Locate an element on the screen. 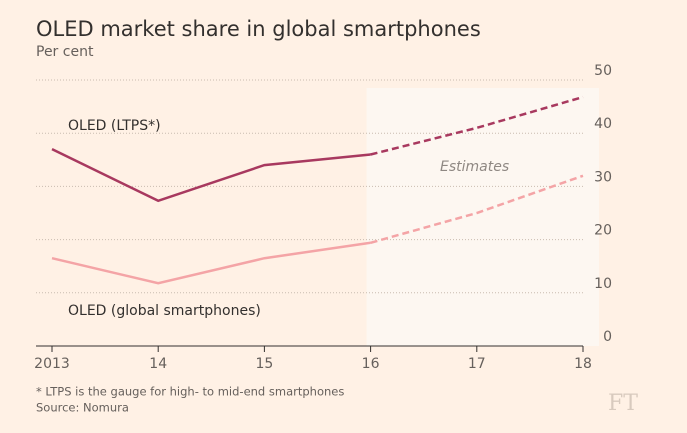  chart-subtitle: Per cent is located at coordinates (65, 52).